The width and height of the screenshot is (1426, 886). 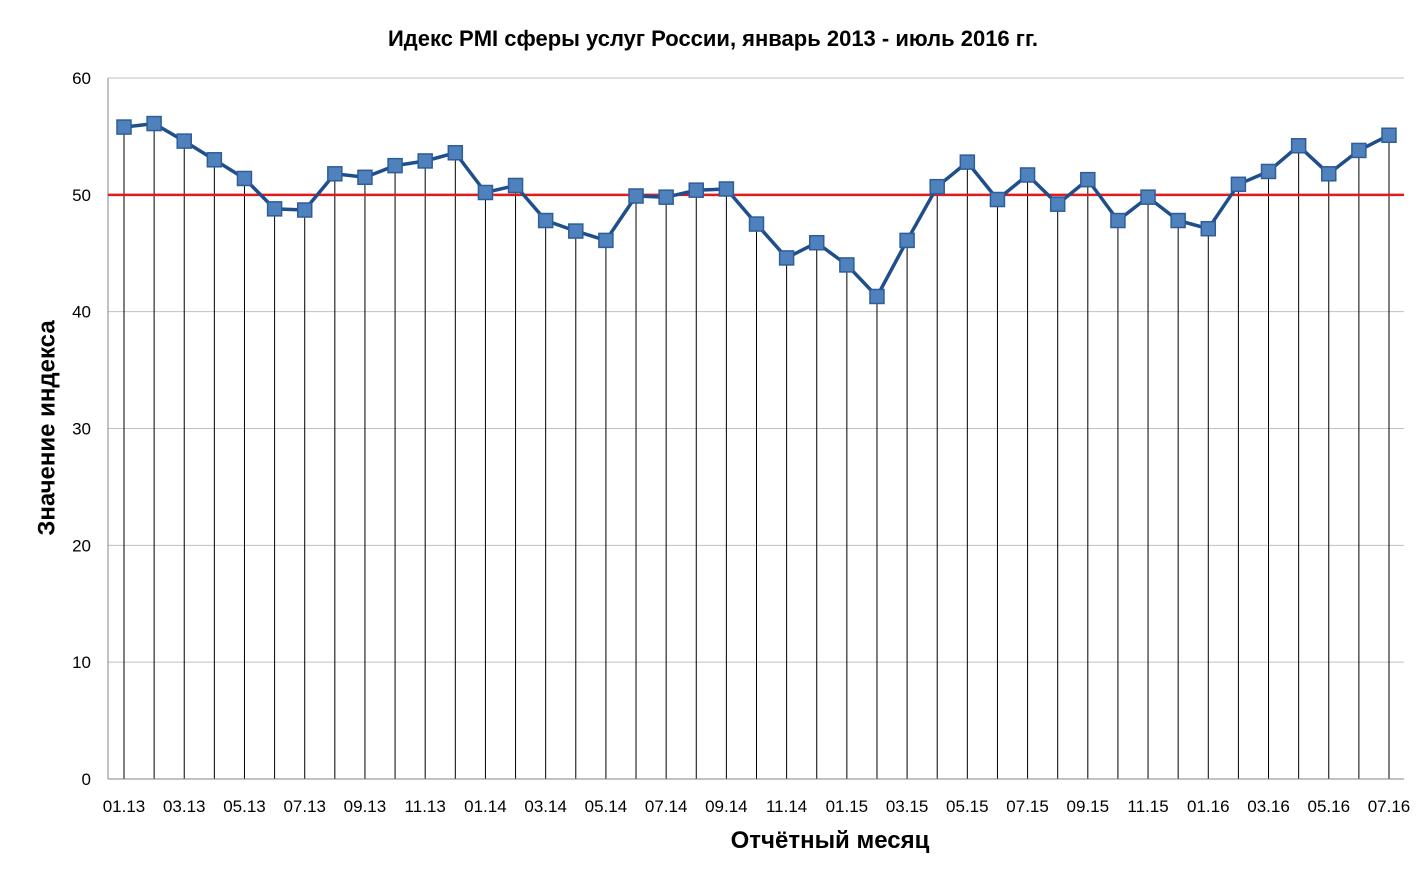 I want to click on point-01.16, so click(x=1208, y=228).